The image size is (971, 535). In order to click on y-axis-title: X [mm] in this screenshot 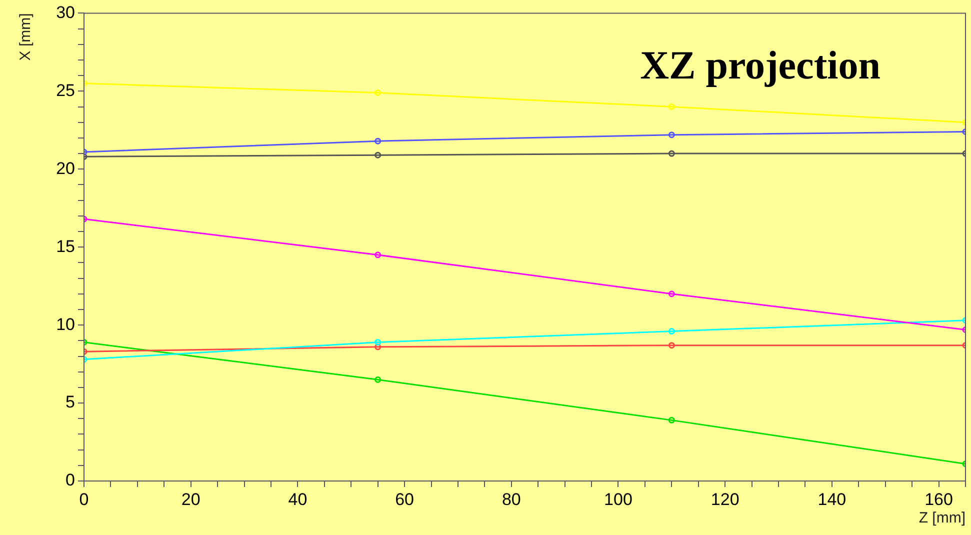, I will do `click(25, 37)`.